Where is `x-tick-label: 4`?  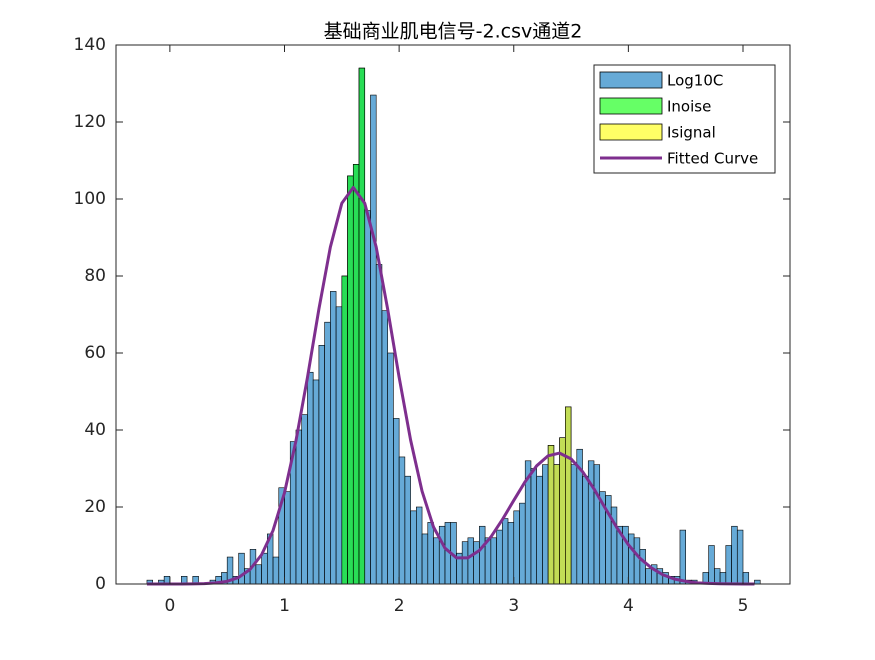
x-tick-label: 4 is located at coordinates (628, 606).